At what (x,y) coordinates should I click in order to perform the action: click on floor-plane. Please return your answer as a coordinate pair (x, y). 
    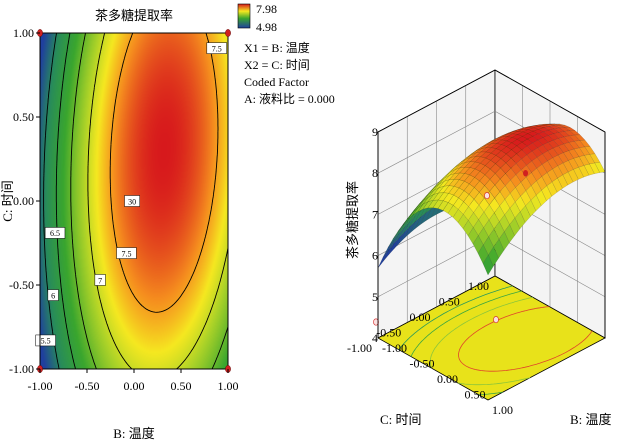
    Looking at the image, I should click on (491, 338).